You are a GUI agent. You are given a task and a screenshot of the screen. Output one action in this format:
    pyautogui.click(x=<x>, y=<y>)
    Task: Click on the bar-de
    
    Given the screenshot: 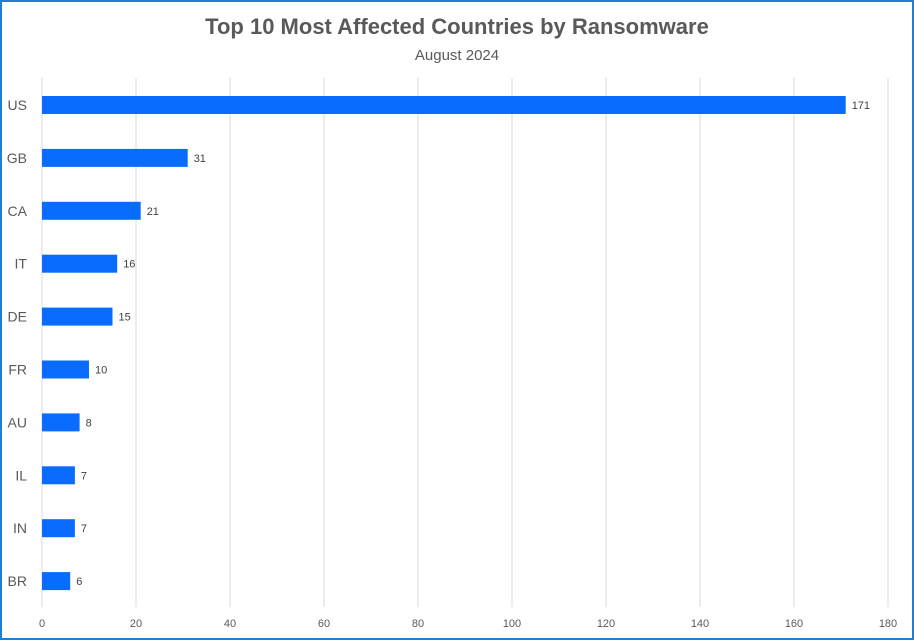 What is the action you would take?
    pyautogui.click(x=77, y=316)
    